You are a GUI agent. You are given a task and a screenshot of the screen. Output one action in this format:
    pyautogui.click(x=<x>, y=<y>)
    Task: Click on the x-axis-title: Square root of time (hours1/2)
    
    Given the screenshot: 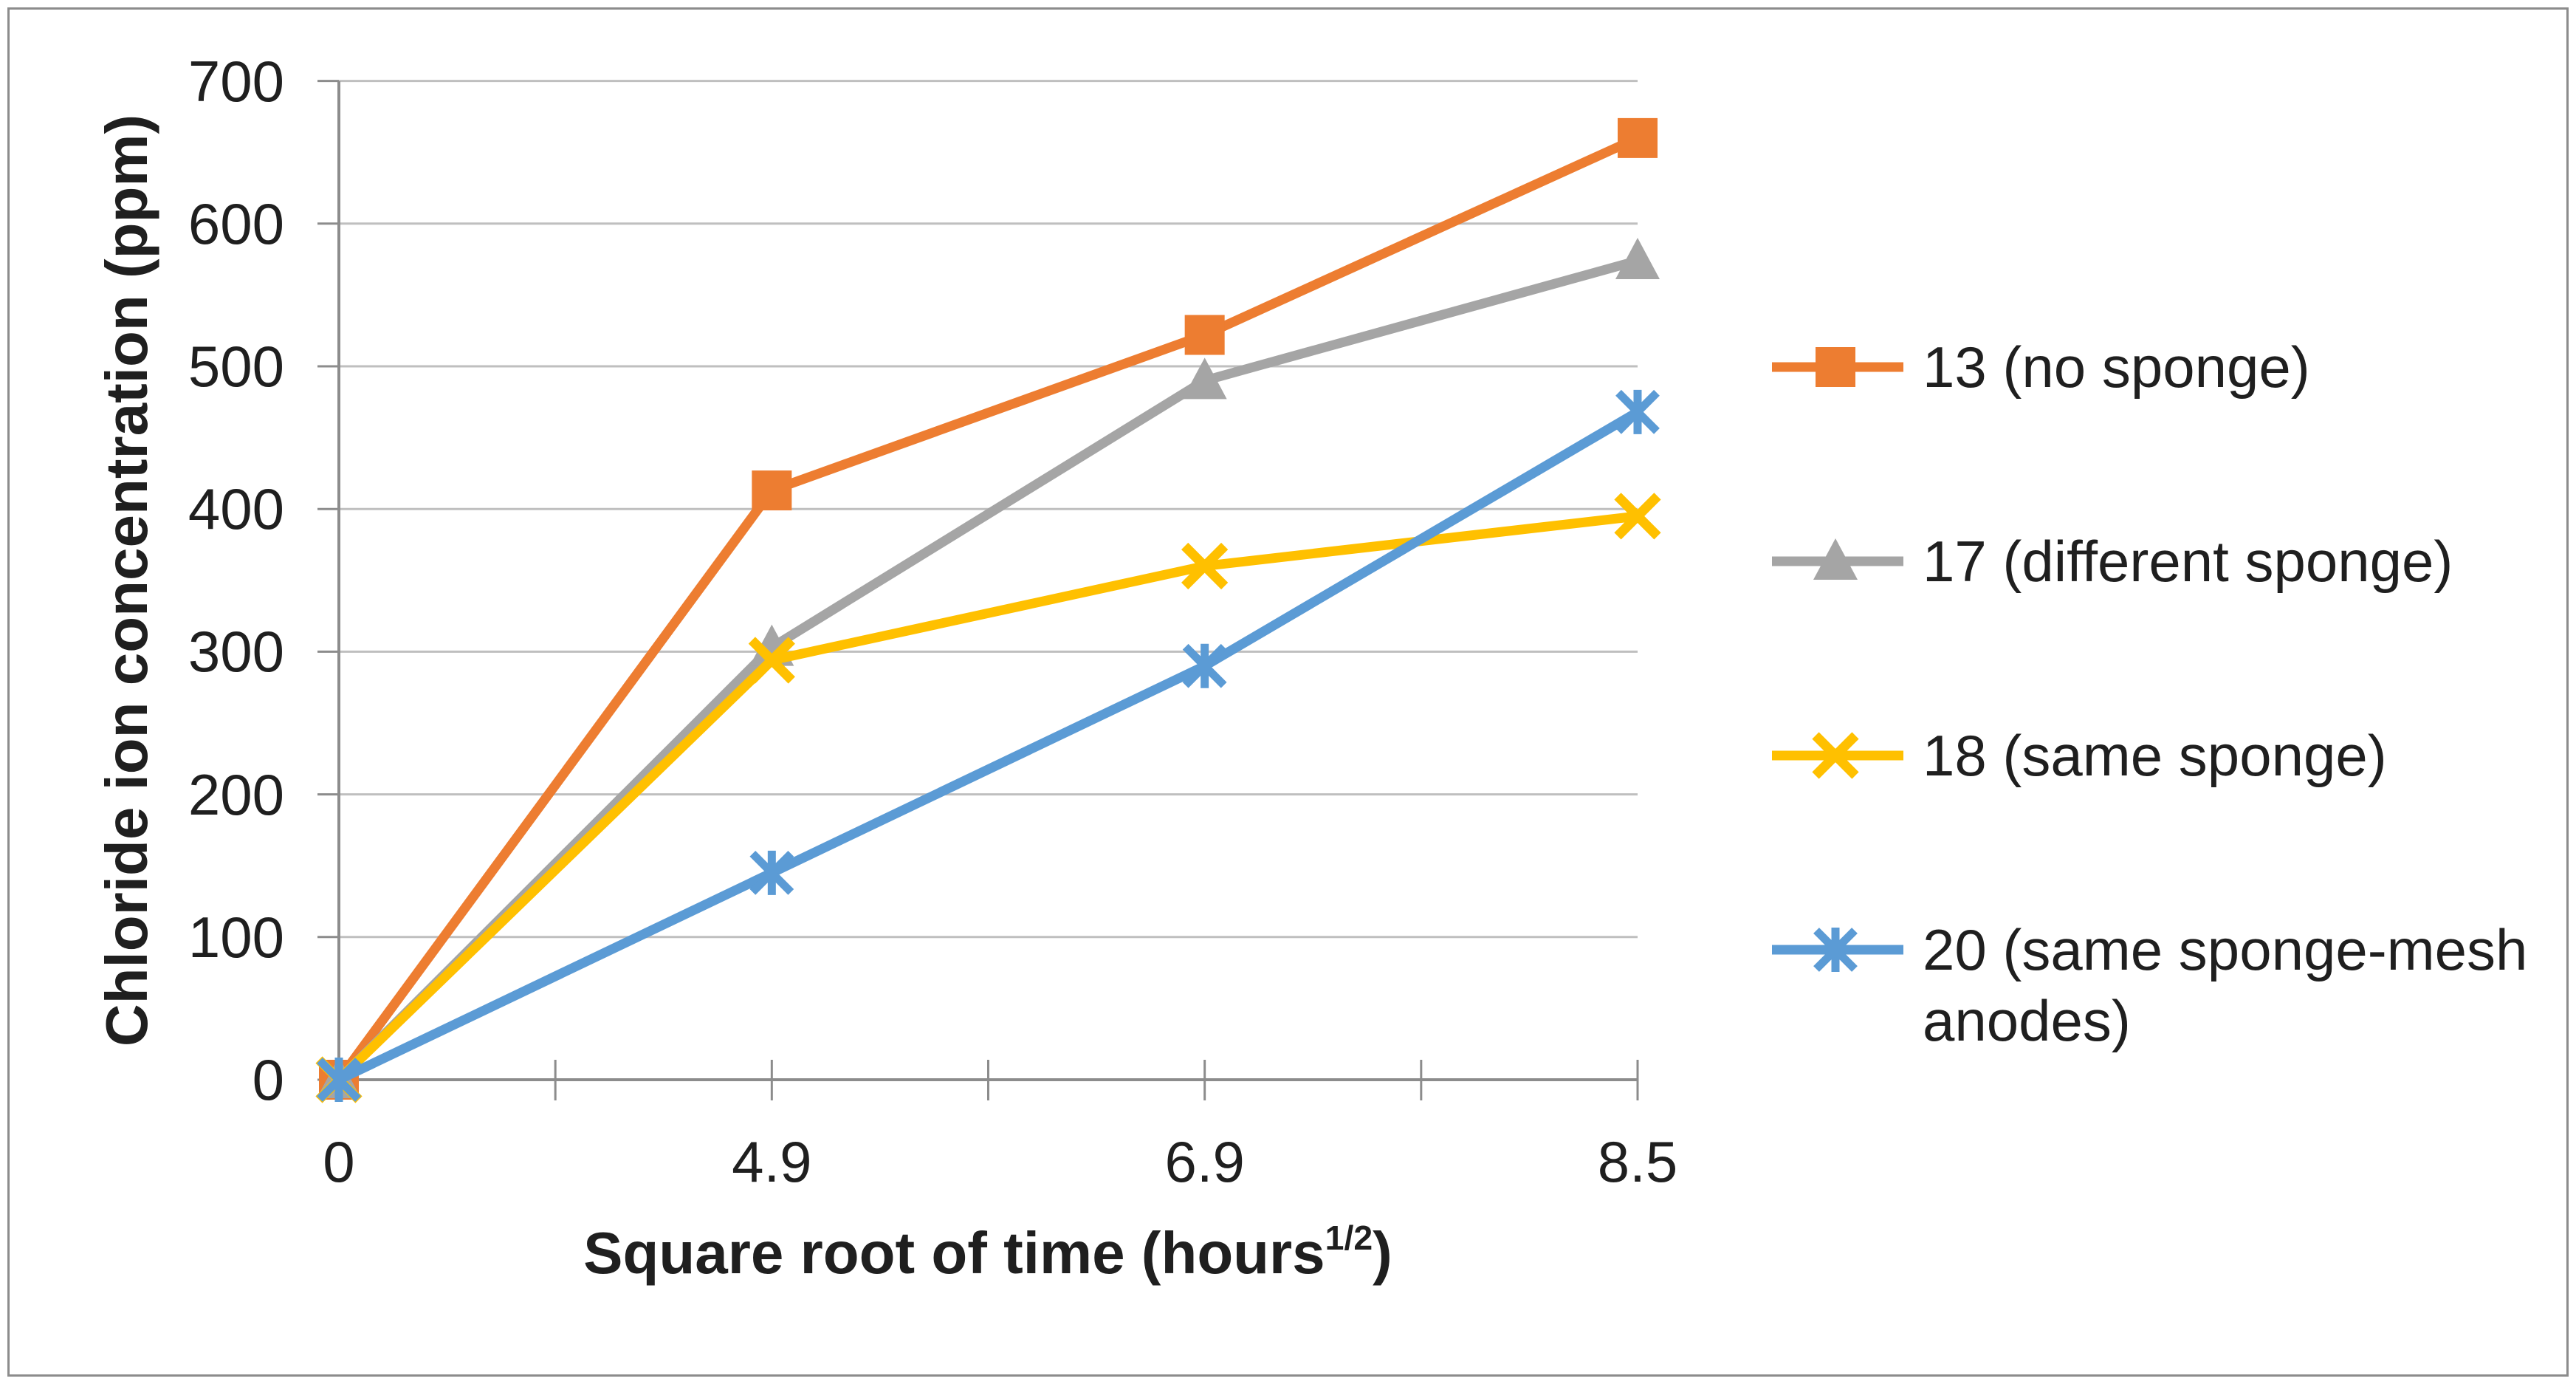 What is the action you would take?
    pyautogui.click(x=987, y=1253)
    